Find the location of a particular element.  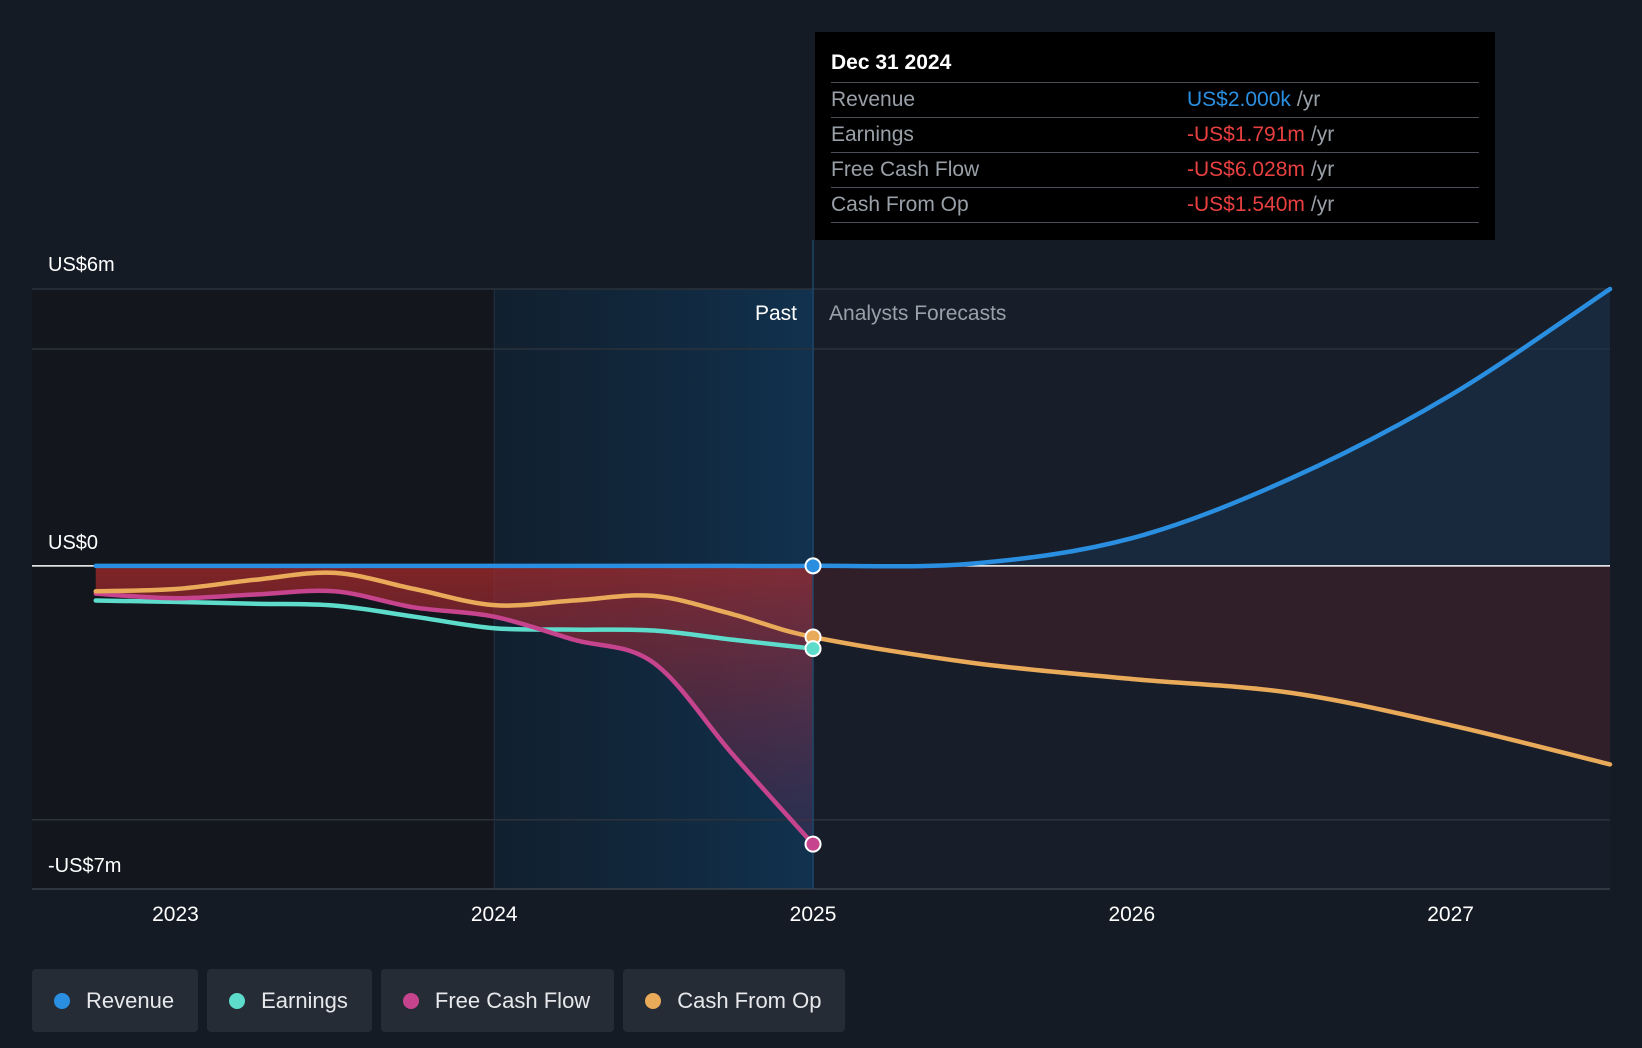

legend-item-earnings: Earnings is located at coordinates (289, 1000).